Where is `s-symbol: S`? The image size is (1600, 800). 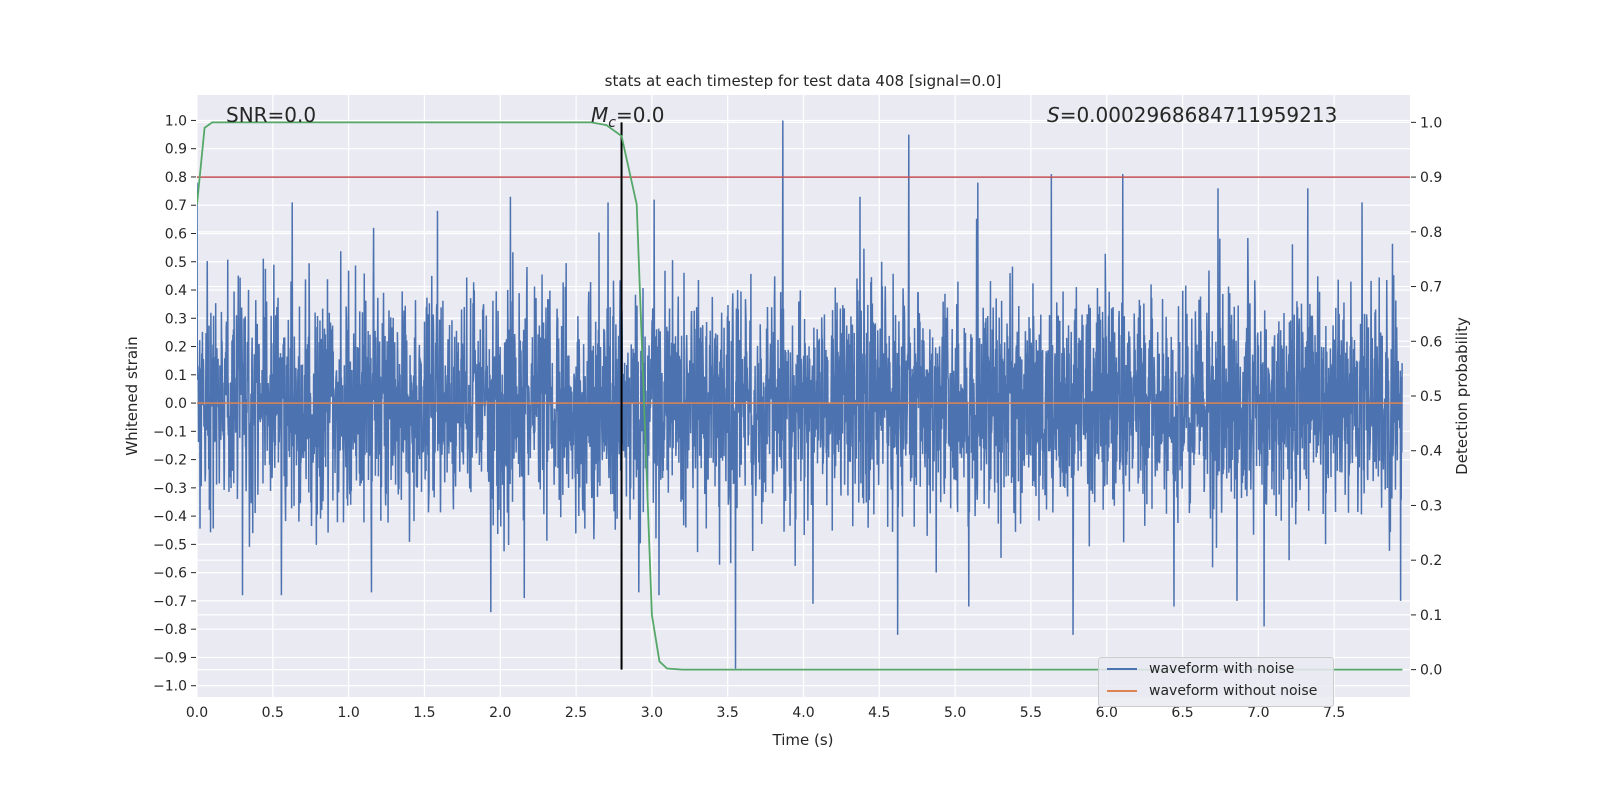
s-symbol: S is located at coordinates (1053, 115).